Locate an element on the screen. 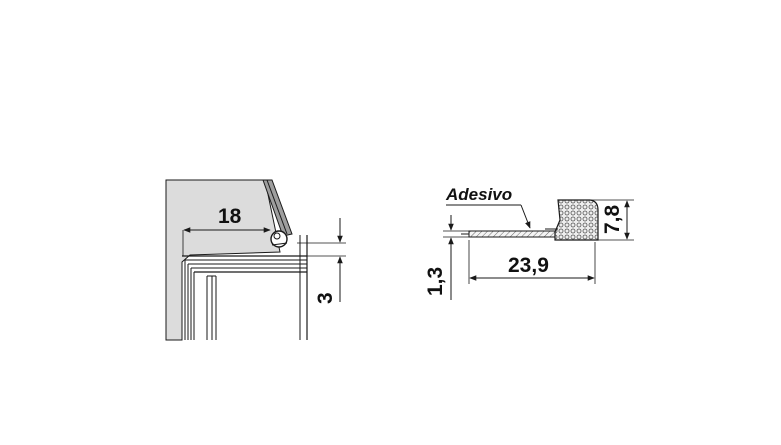 Image resolution: width=781 pixels, height=445 pixels. foam-profile is located at coordinates (576, 220).